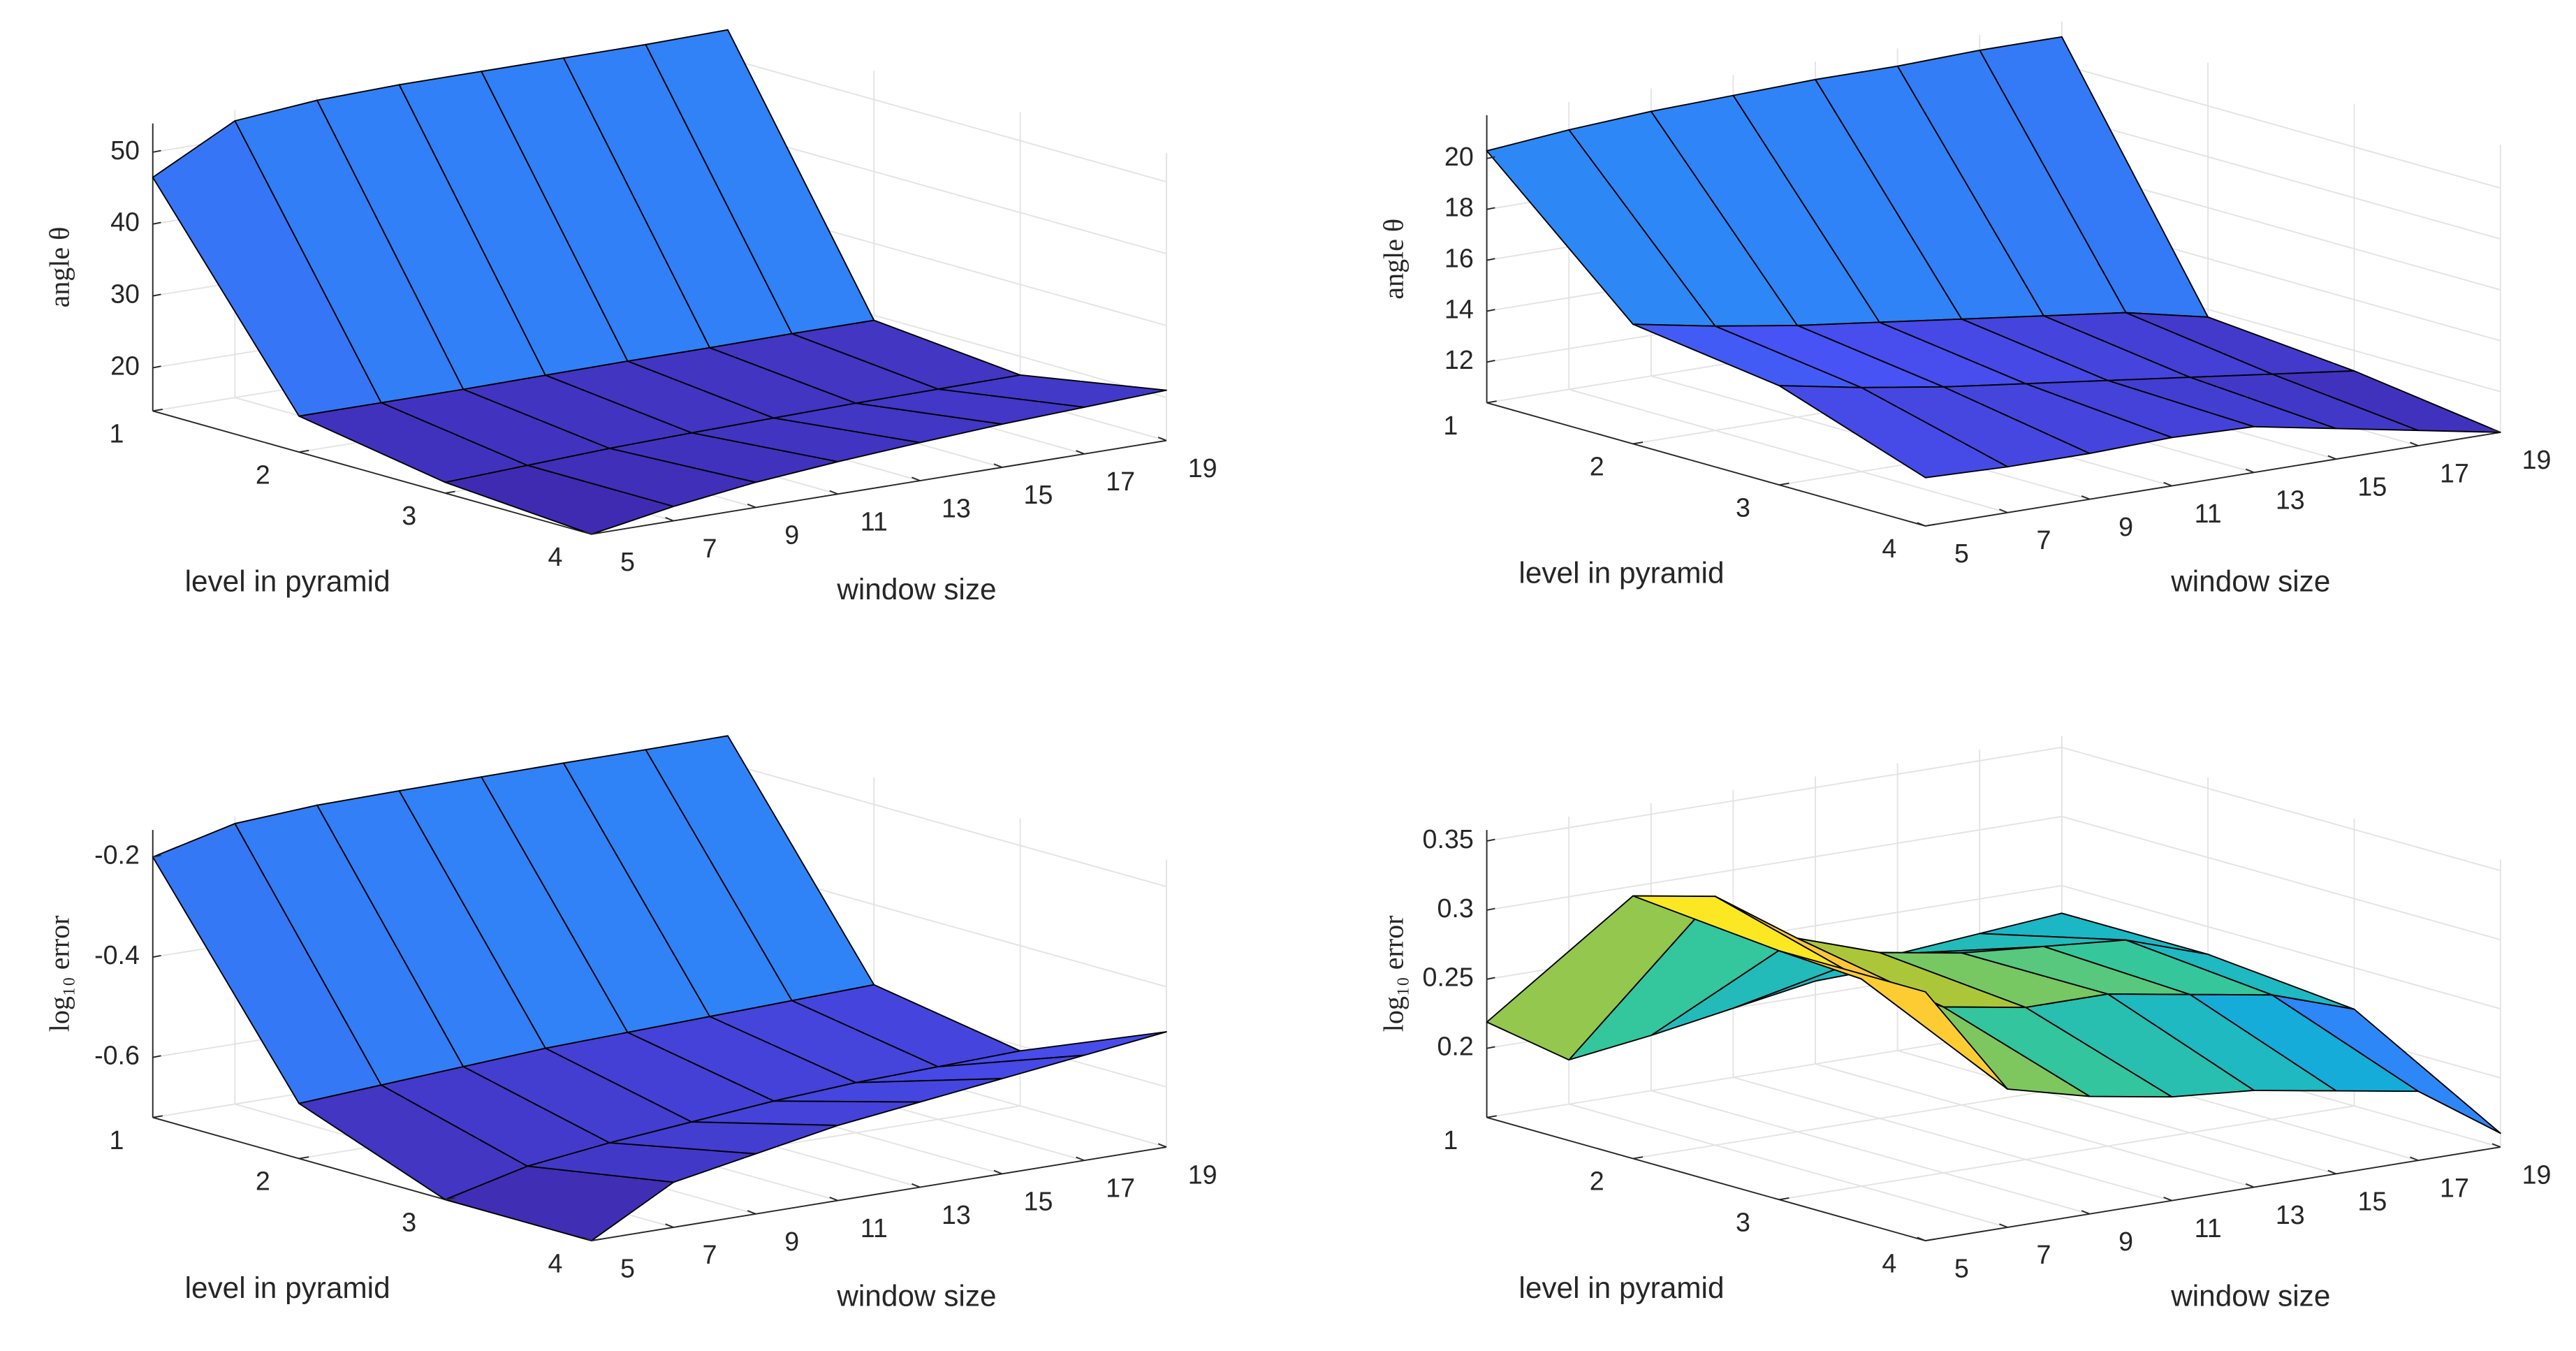 This screenshot has width=2576, height=1351. I want to click on y-axis, so click(372, 472).